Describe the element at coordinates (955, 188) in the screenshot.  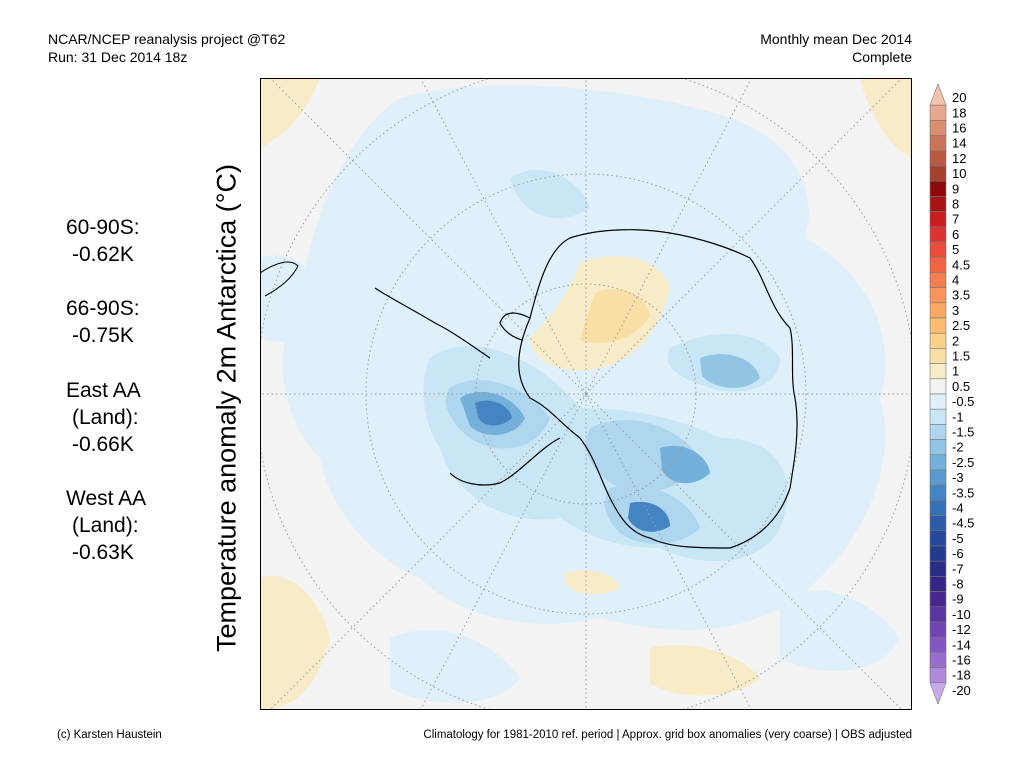
I see `colorbar-label: 9` at that location.